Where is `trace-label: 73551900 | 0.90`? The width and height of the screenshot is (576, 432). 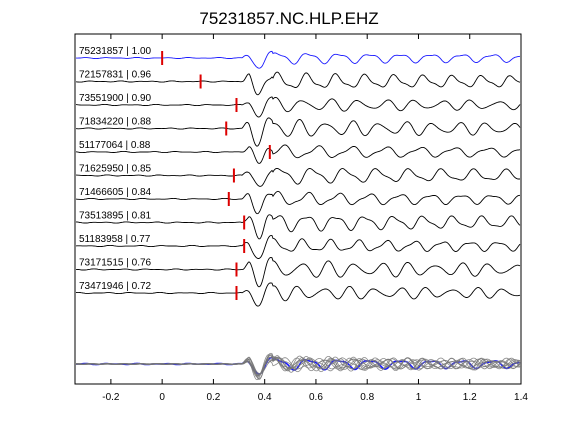
trace-label: 73551900 | 0.90 is located at coordinates (115, 98).